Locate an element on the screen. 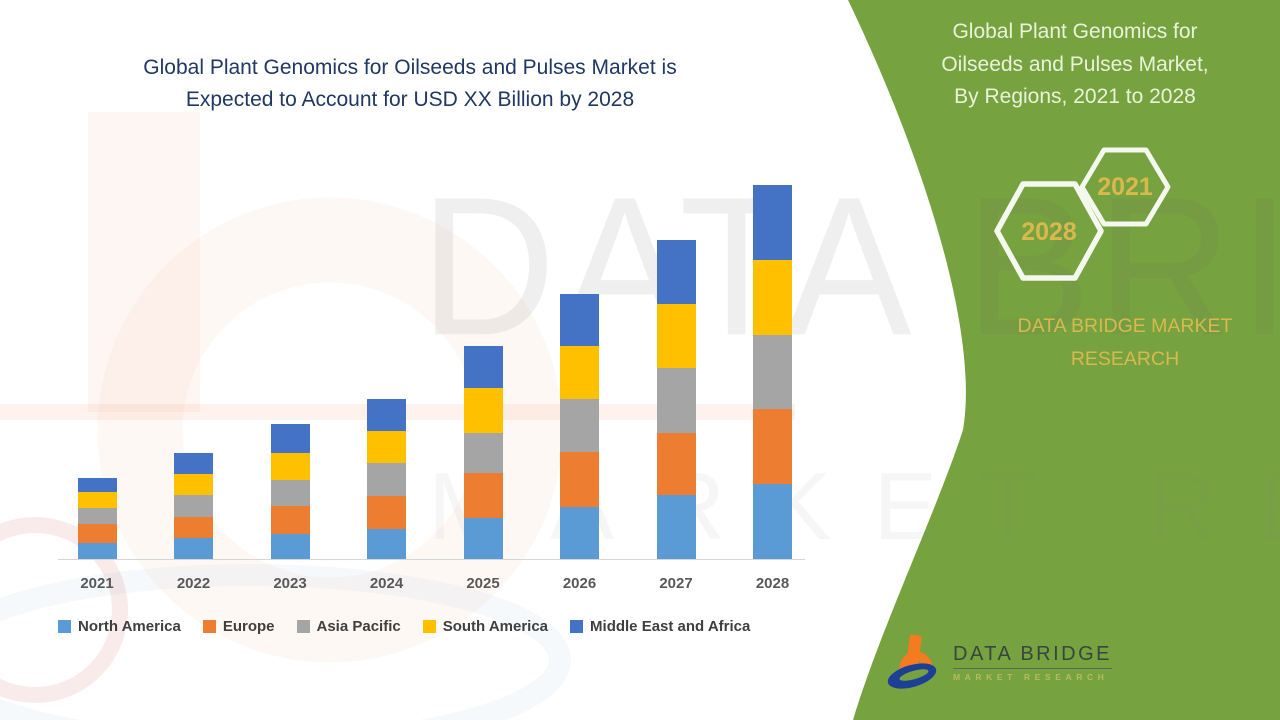  legend-label: South America is located at coordinates (495, 626).